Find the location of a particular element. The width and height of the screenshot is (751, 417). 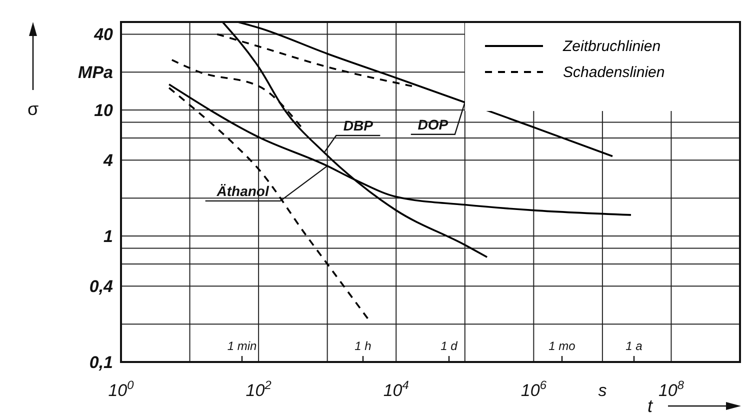

y-tick-label: 10 is located at coordinates (104, 110).